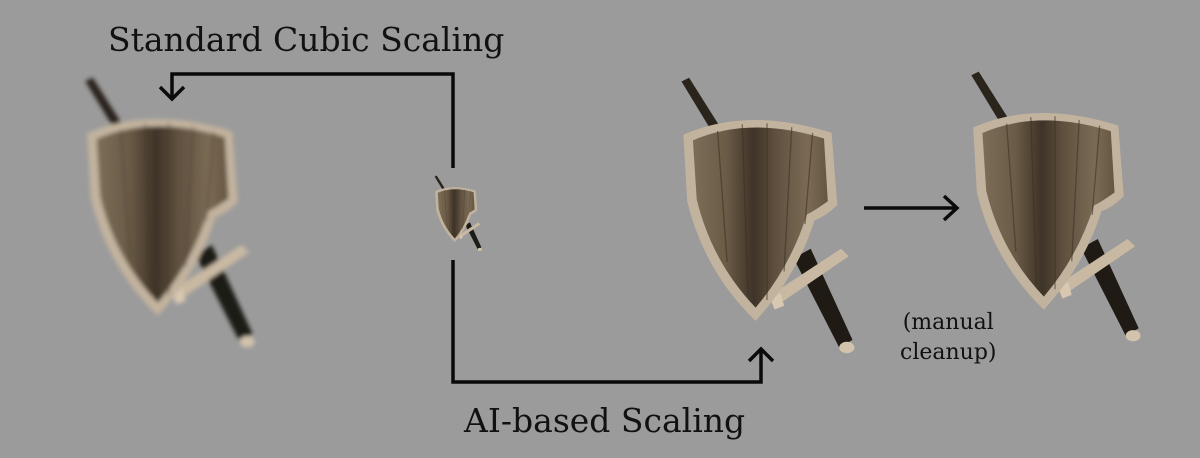  I want to click on standard-cubic-scaling-label: Standard Cubic Scaling, so click(306, 39).